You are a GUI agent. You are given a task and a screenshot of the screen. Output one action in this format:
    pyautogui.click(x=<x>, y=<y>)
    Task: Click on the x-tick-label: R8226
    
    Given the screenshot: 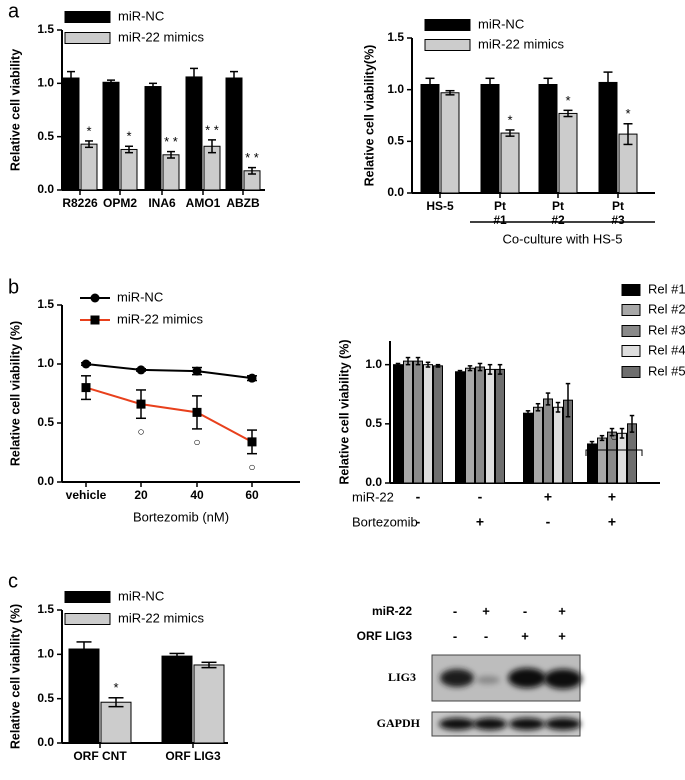 What is the action you would take?
    pyautogui.click(x=80, y=203)
    